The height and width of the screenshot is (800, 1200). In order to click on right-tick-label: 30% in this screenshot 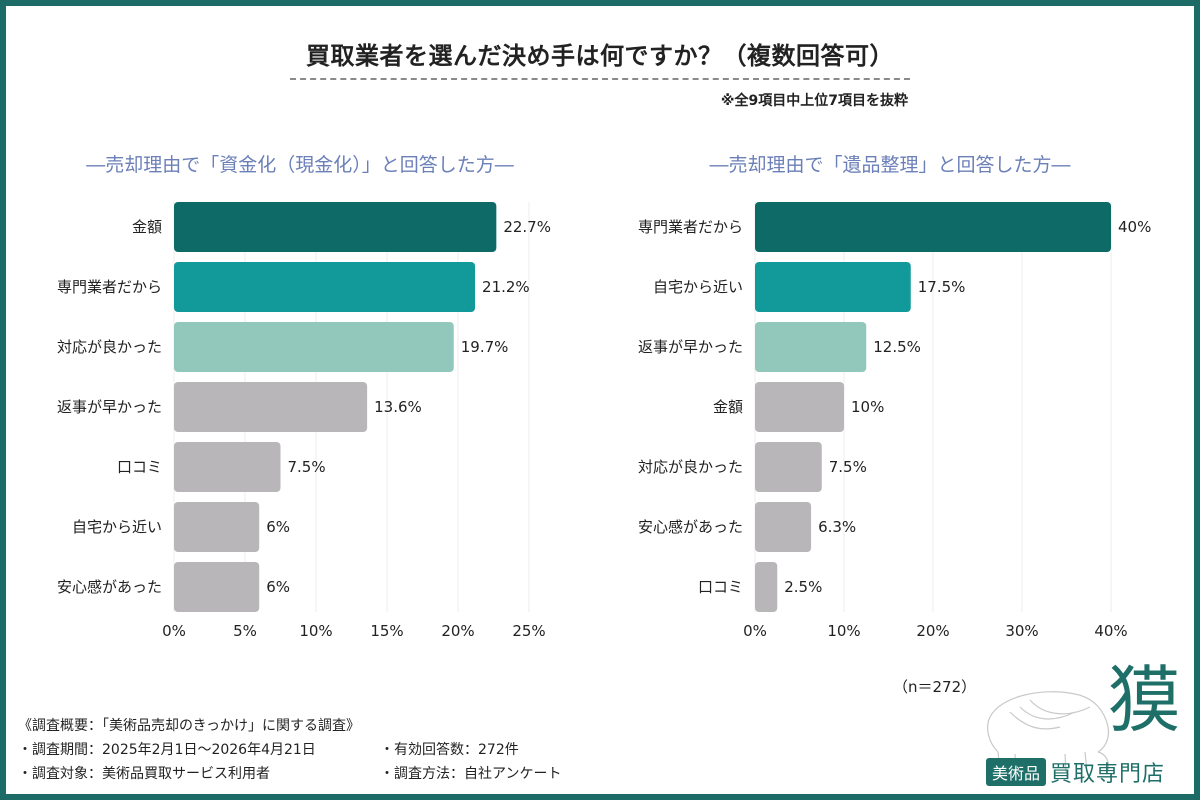, I will do `click(1021, 631)`.